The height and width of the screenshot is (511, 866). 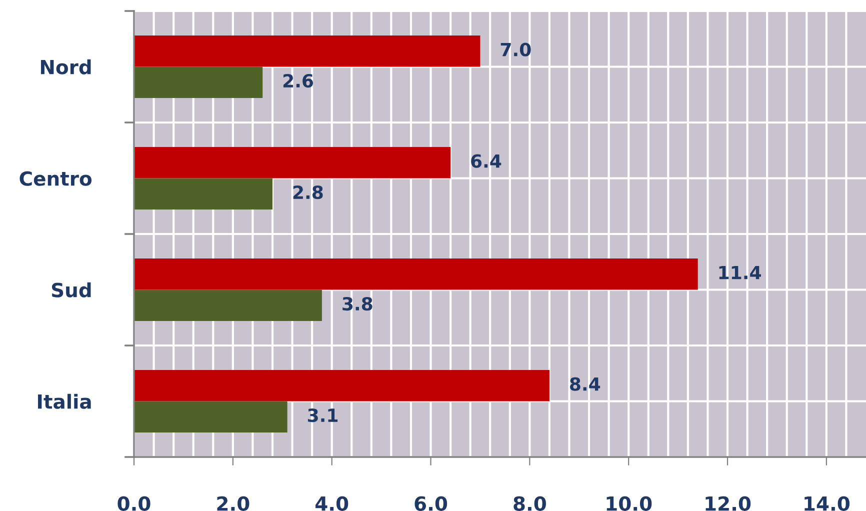 What do you see at coordinates (357, 303) in the screenshot?
I see `data-label: 3.8` at bounding box center [357, 303].